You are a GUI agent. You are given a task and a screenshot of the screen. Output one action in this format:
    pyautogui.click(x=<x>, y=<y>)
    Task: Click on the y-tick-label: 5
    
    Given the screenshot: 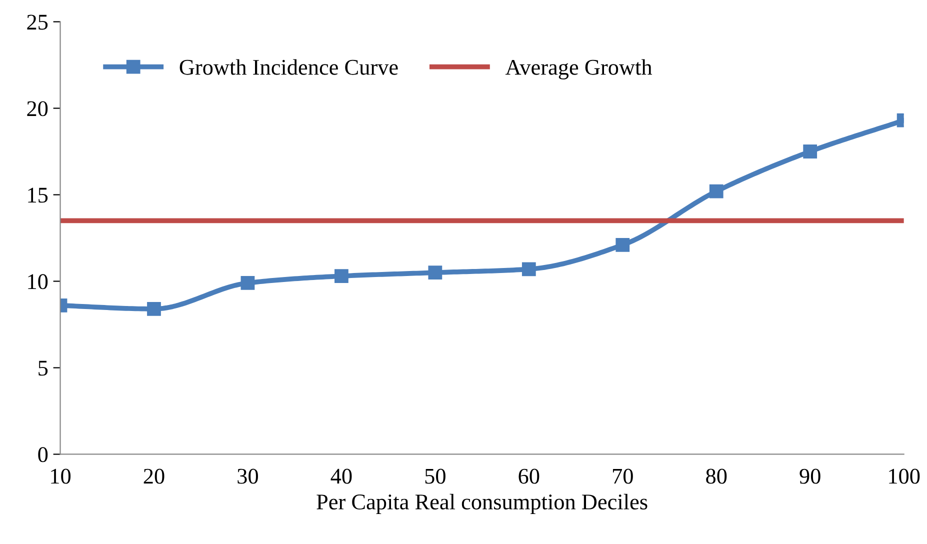 What is the action you would take?
    pyautogui.click(x=43, y=368)
    